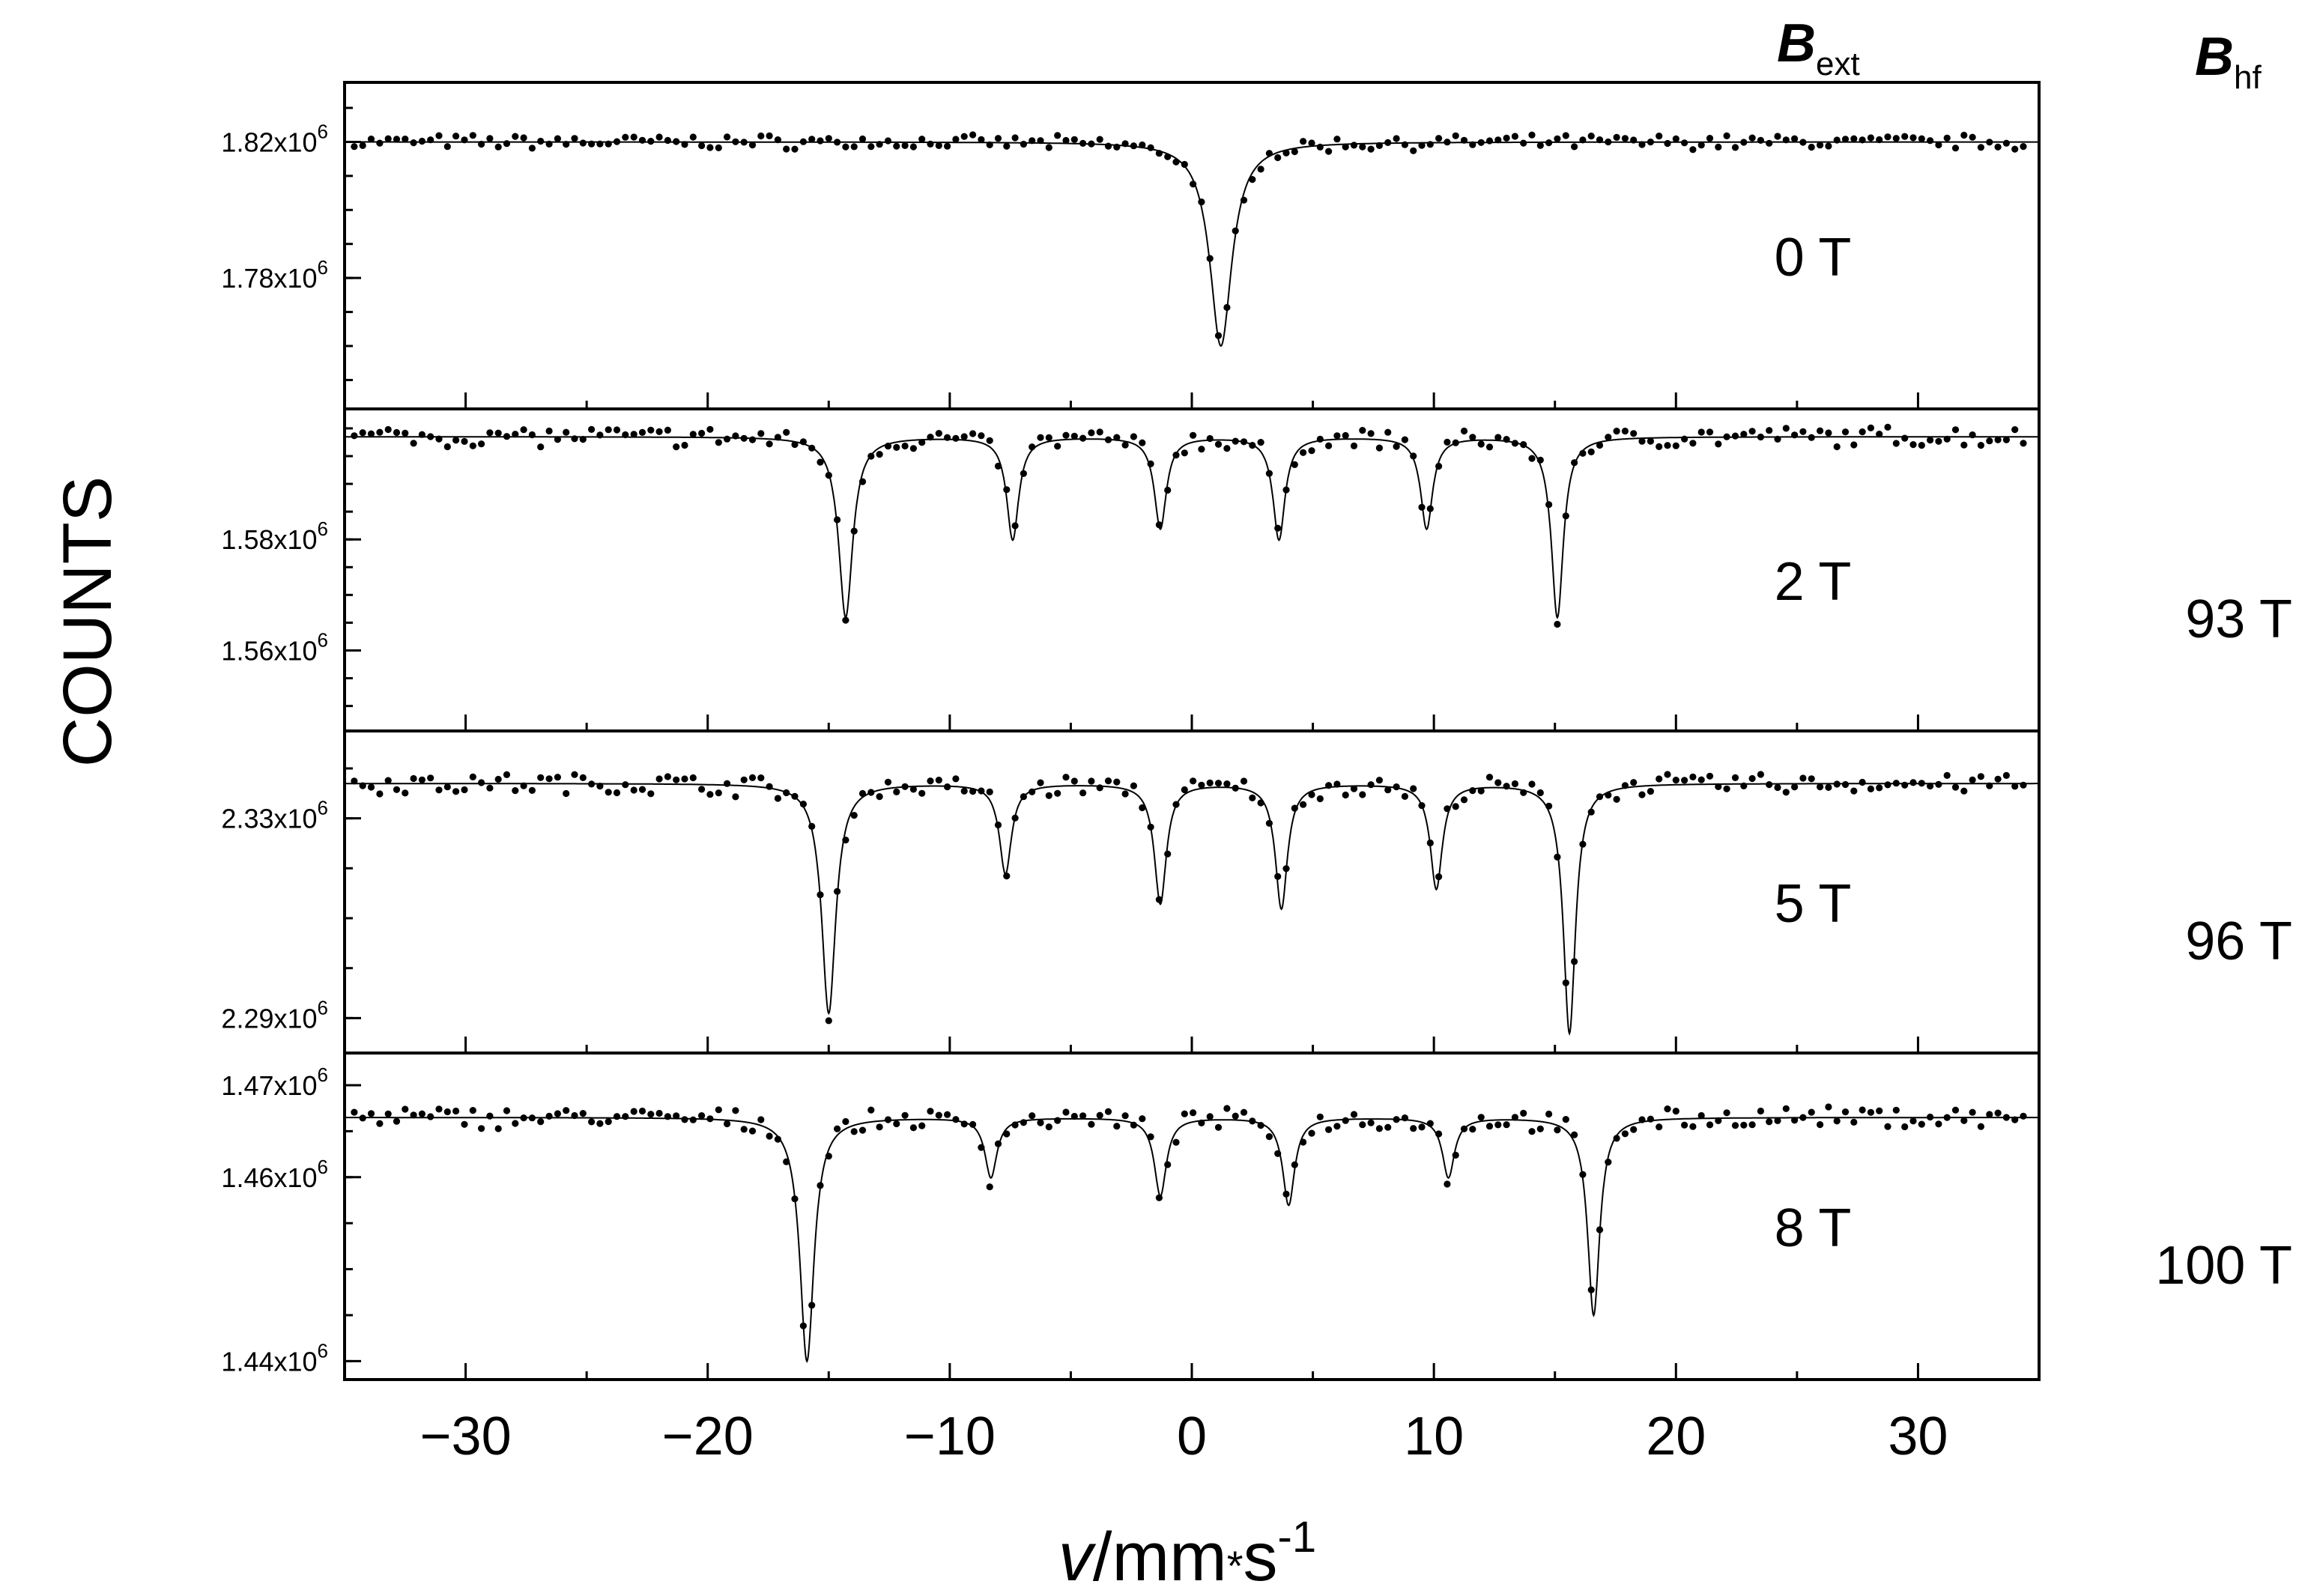  Describe the element at coordinates (1077, 1557) in the screenshot. I see `x-axis-label-variable: v` at that location.